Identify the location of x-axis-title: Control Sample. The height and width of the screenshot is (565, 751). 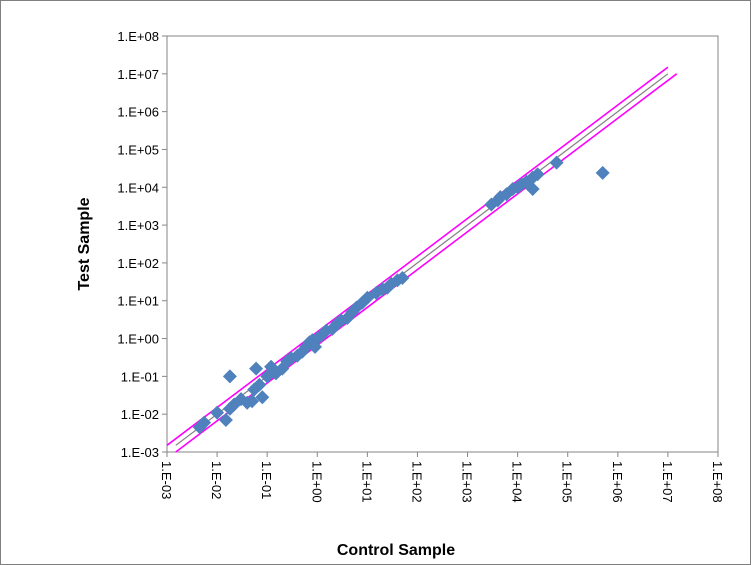
(396, 550).